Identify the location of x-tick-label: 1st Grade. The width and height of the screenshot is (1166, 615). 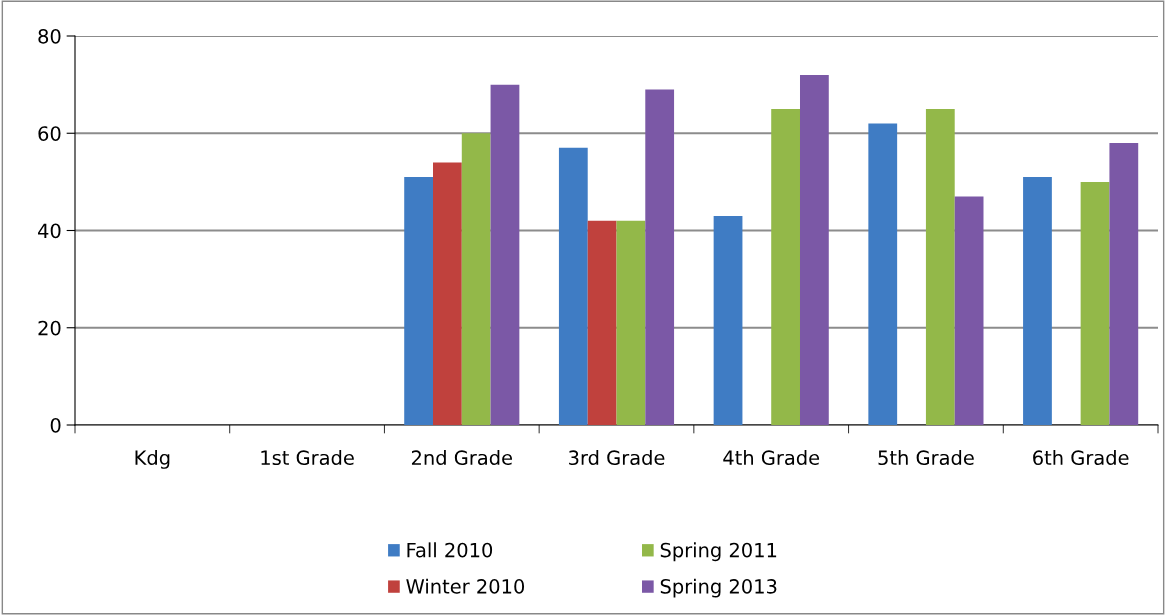
(307, 458).